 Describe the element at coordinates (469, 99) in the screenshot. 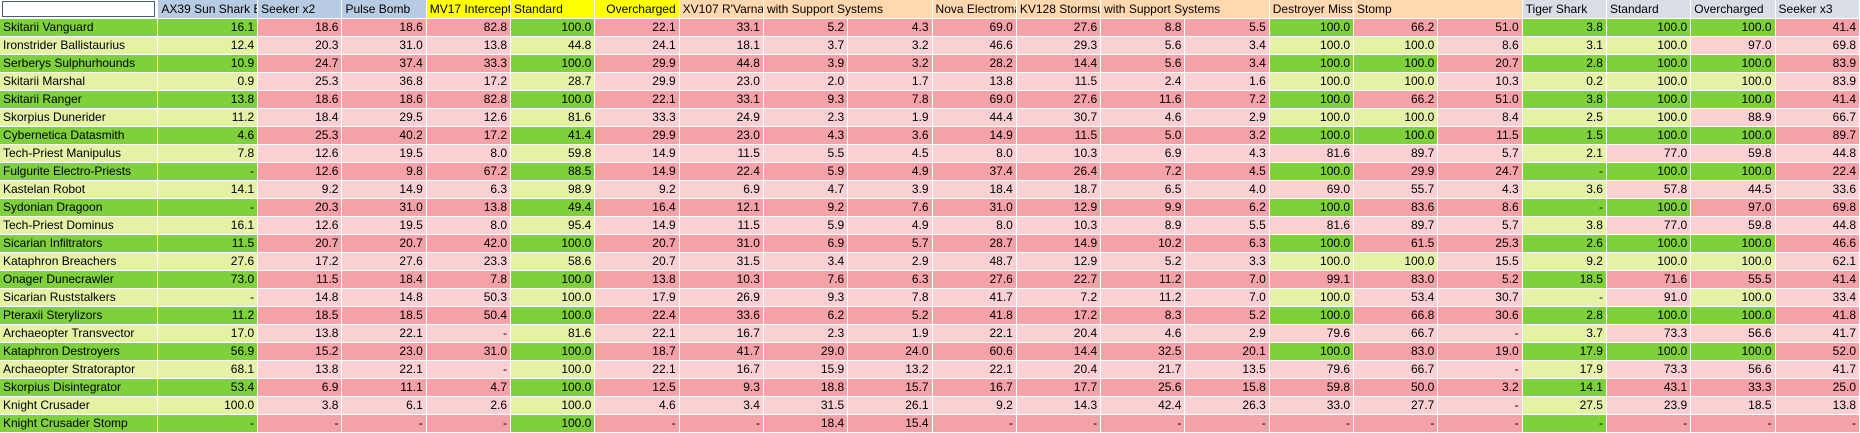

I see `value-cell: 82.8` at that location.